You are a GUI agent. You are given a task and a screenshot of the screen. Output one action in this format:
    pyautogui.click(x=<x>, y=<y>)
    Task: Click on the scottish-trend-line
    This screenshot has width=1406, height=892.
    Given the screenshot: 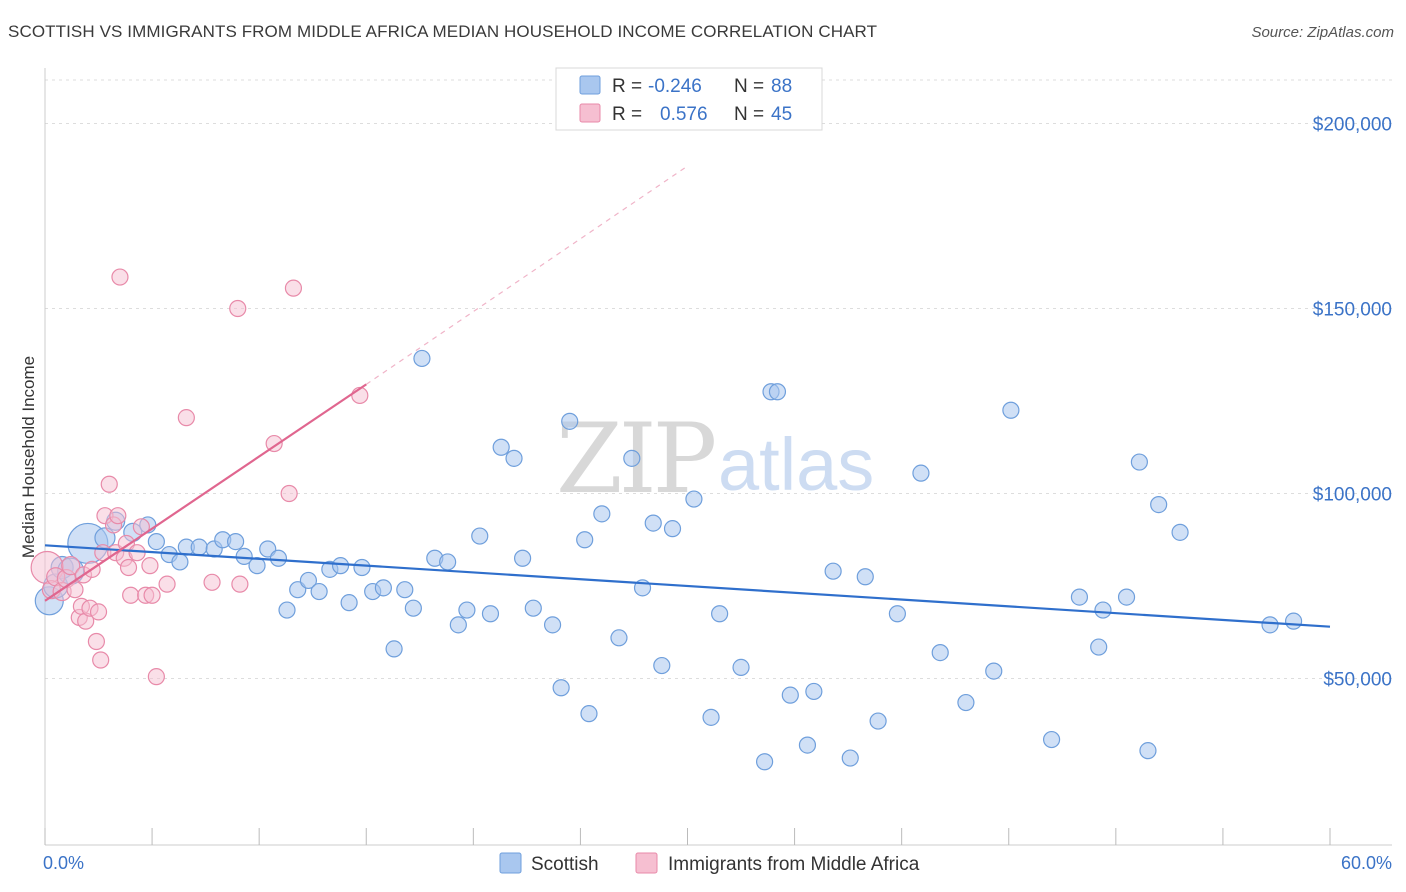 What is the action you would take?
    pyautogui.click(x=687, y=586)
    